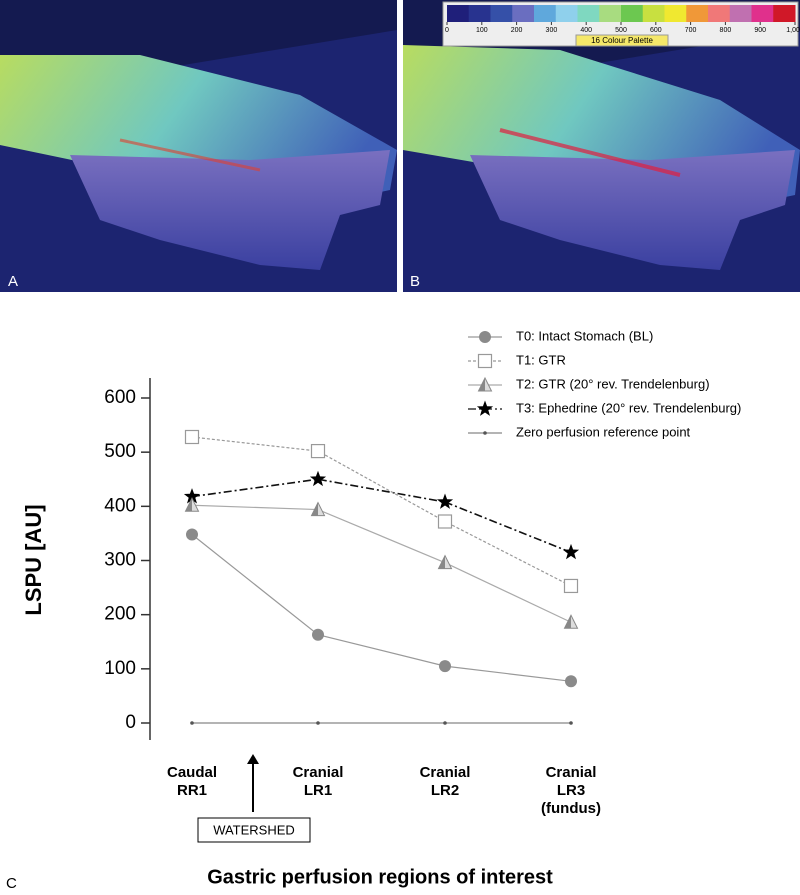 The width and height of the screenshot is (800, 895). What do you see at coordinates (191, 781) in the screenshot?
I see `x-tick-label: Caudal RR1` at bounding box center [191, 781].